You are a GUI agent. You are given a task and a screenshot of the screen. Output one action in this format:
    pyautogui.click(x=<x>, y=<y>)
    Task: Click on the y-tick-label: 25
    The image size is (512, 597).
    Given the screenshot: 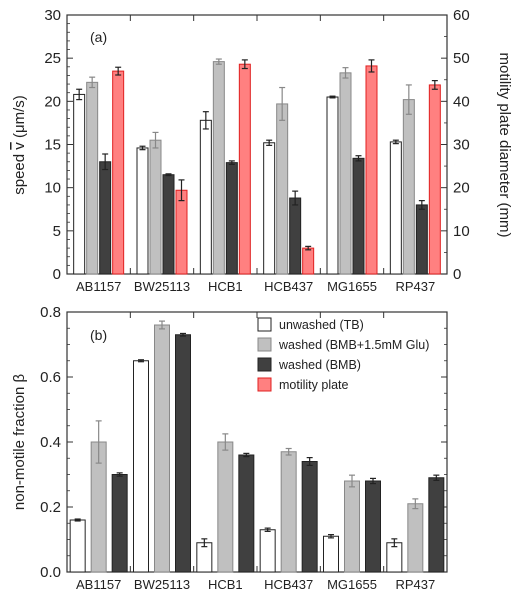 What is the action you would take?
    pyautogui.click(x=52, y=58)
    